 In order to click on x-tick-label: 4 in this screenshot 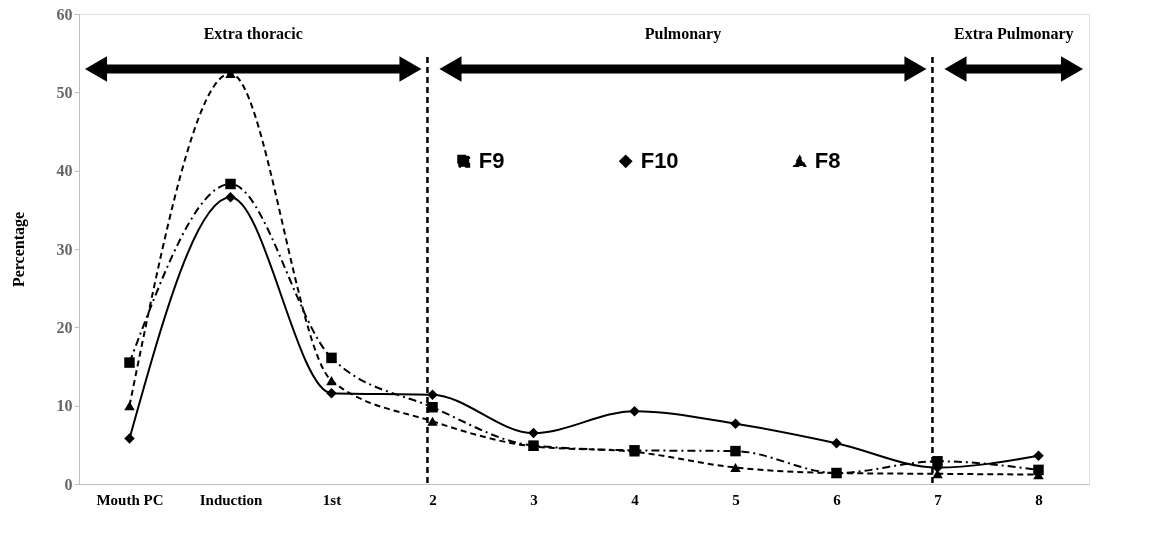, I will do `click(635, 499)`.